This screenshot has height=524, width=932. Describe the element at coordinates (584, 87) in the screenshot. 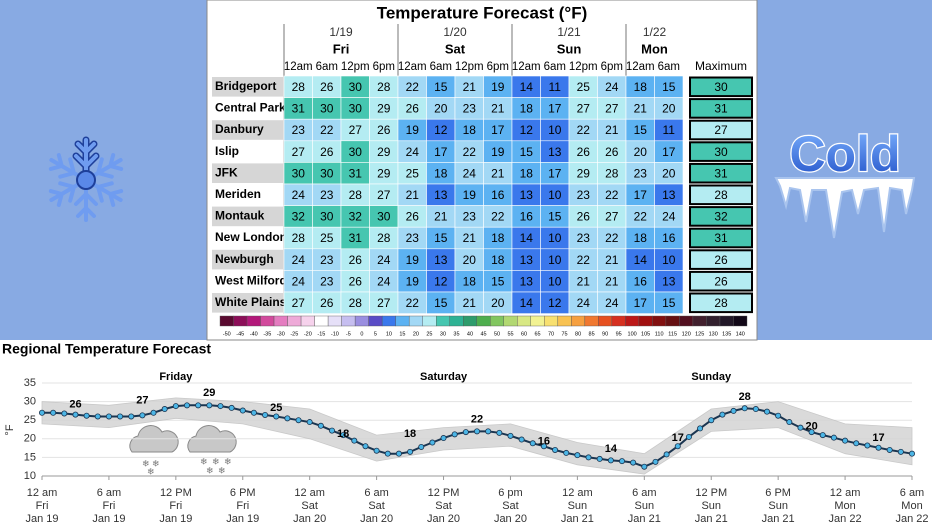

I see `temp-value: 25` at that location.